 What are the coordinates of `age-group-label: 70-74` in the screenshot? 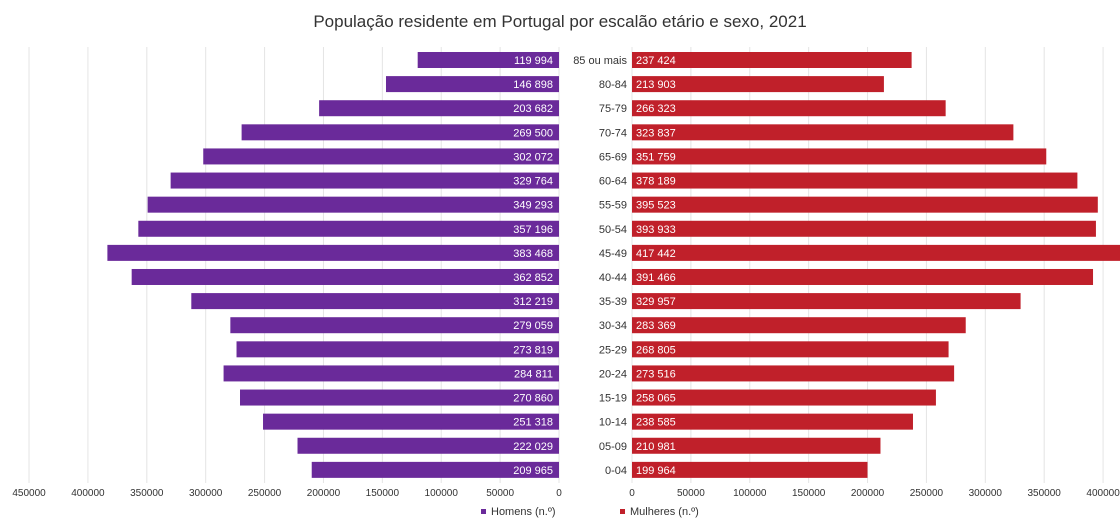 It's located at (613, 133).